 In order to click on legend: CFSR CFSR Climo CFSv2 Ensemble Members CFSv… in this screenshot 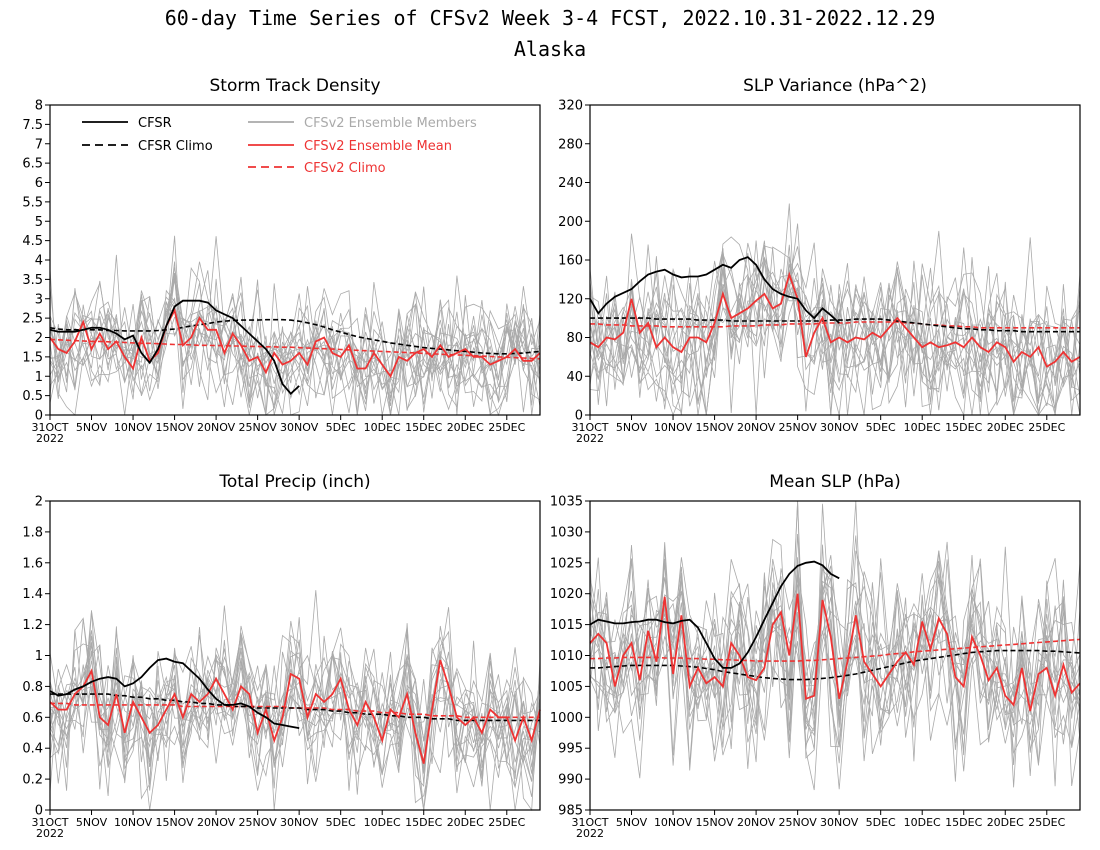, I will do `click(279, 146)`.